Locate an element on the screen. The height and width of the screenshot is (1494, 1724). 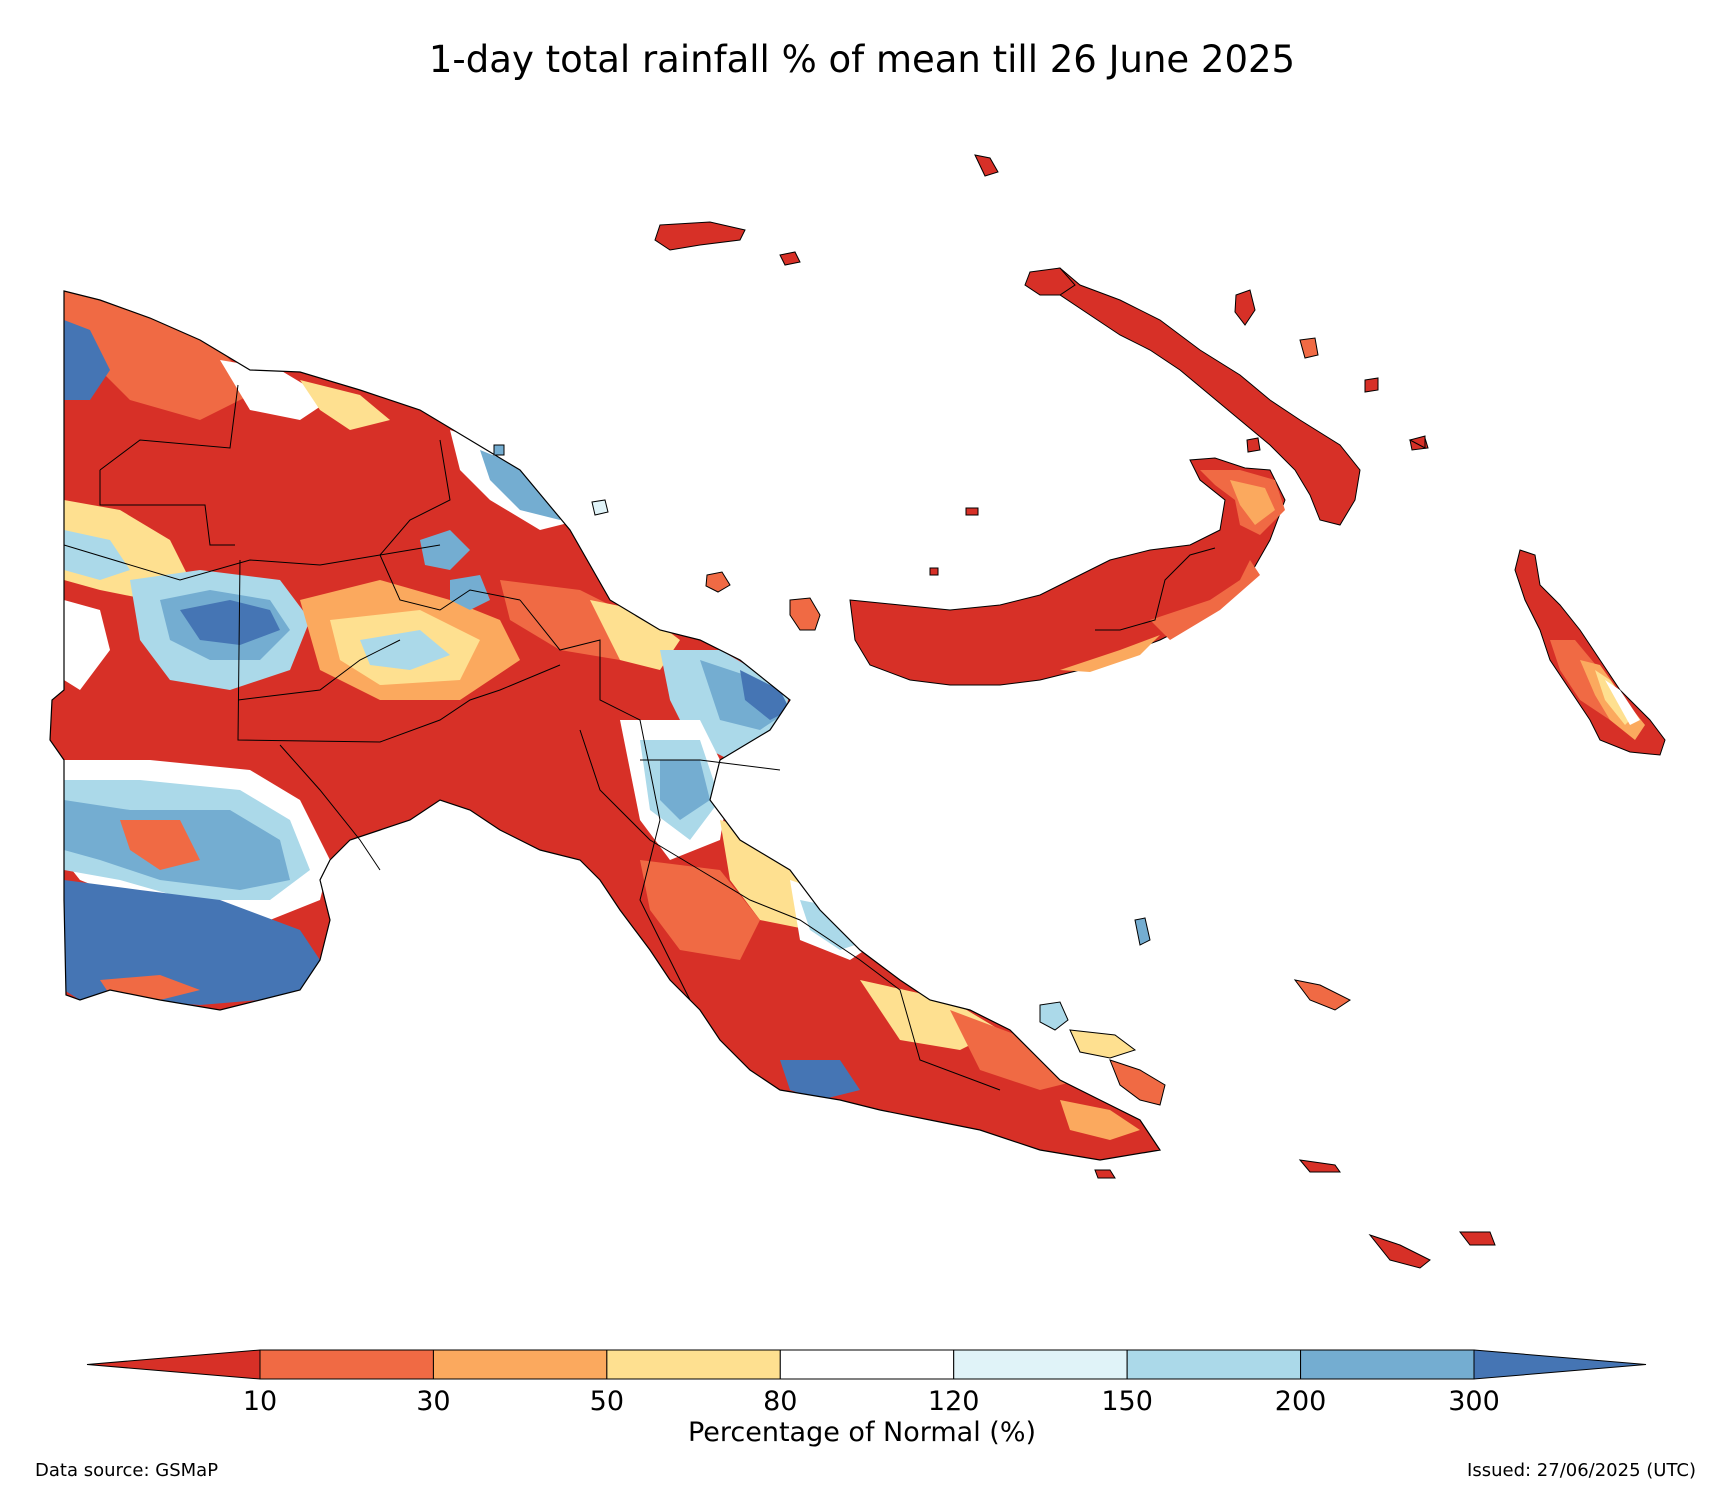
mussau-island is located at coordinates (986, 165).